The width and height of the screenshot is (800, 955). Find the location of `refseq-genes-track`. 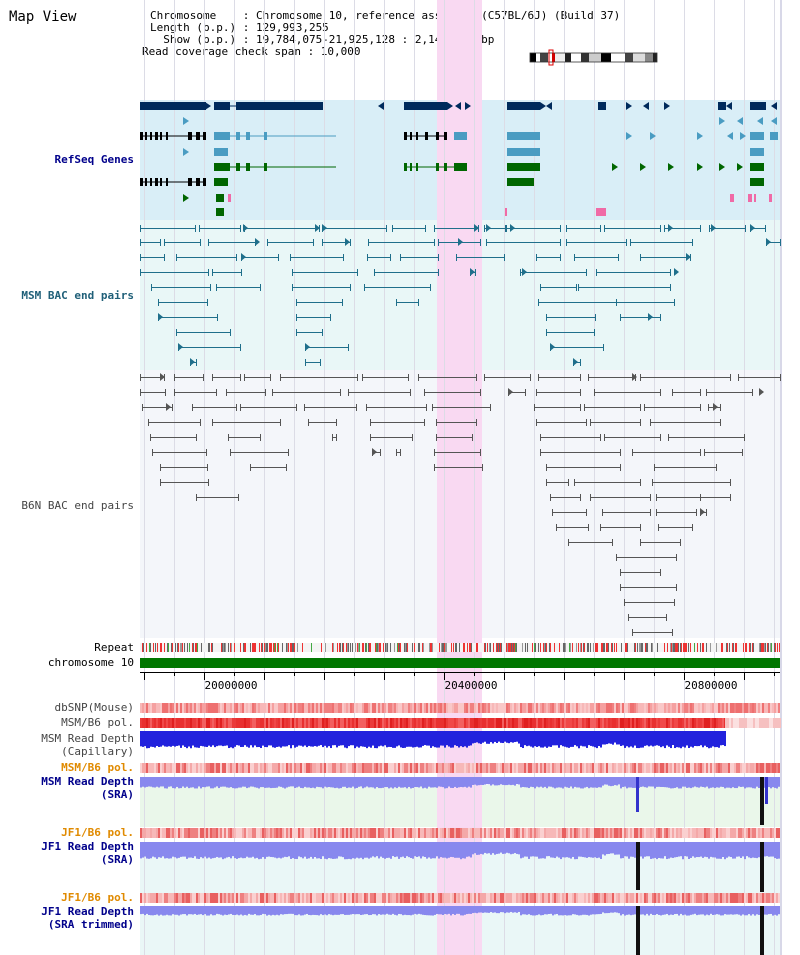

refseq-genes-track is located at coordinates (459, 159).